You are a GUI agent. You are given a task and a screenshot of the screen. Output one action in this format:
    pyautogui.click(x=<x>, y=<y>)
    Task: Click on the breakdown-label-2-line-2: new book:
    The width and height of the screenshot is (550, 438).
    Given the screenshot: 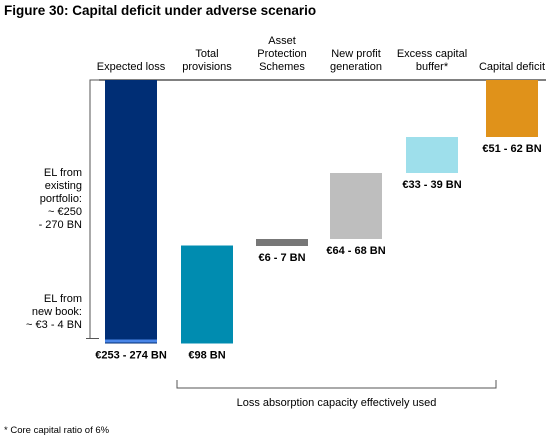 What is the action you would take?
    pyautogui.click(x=57, y=312)
    